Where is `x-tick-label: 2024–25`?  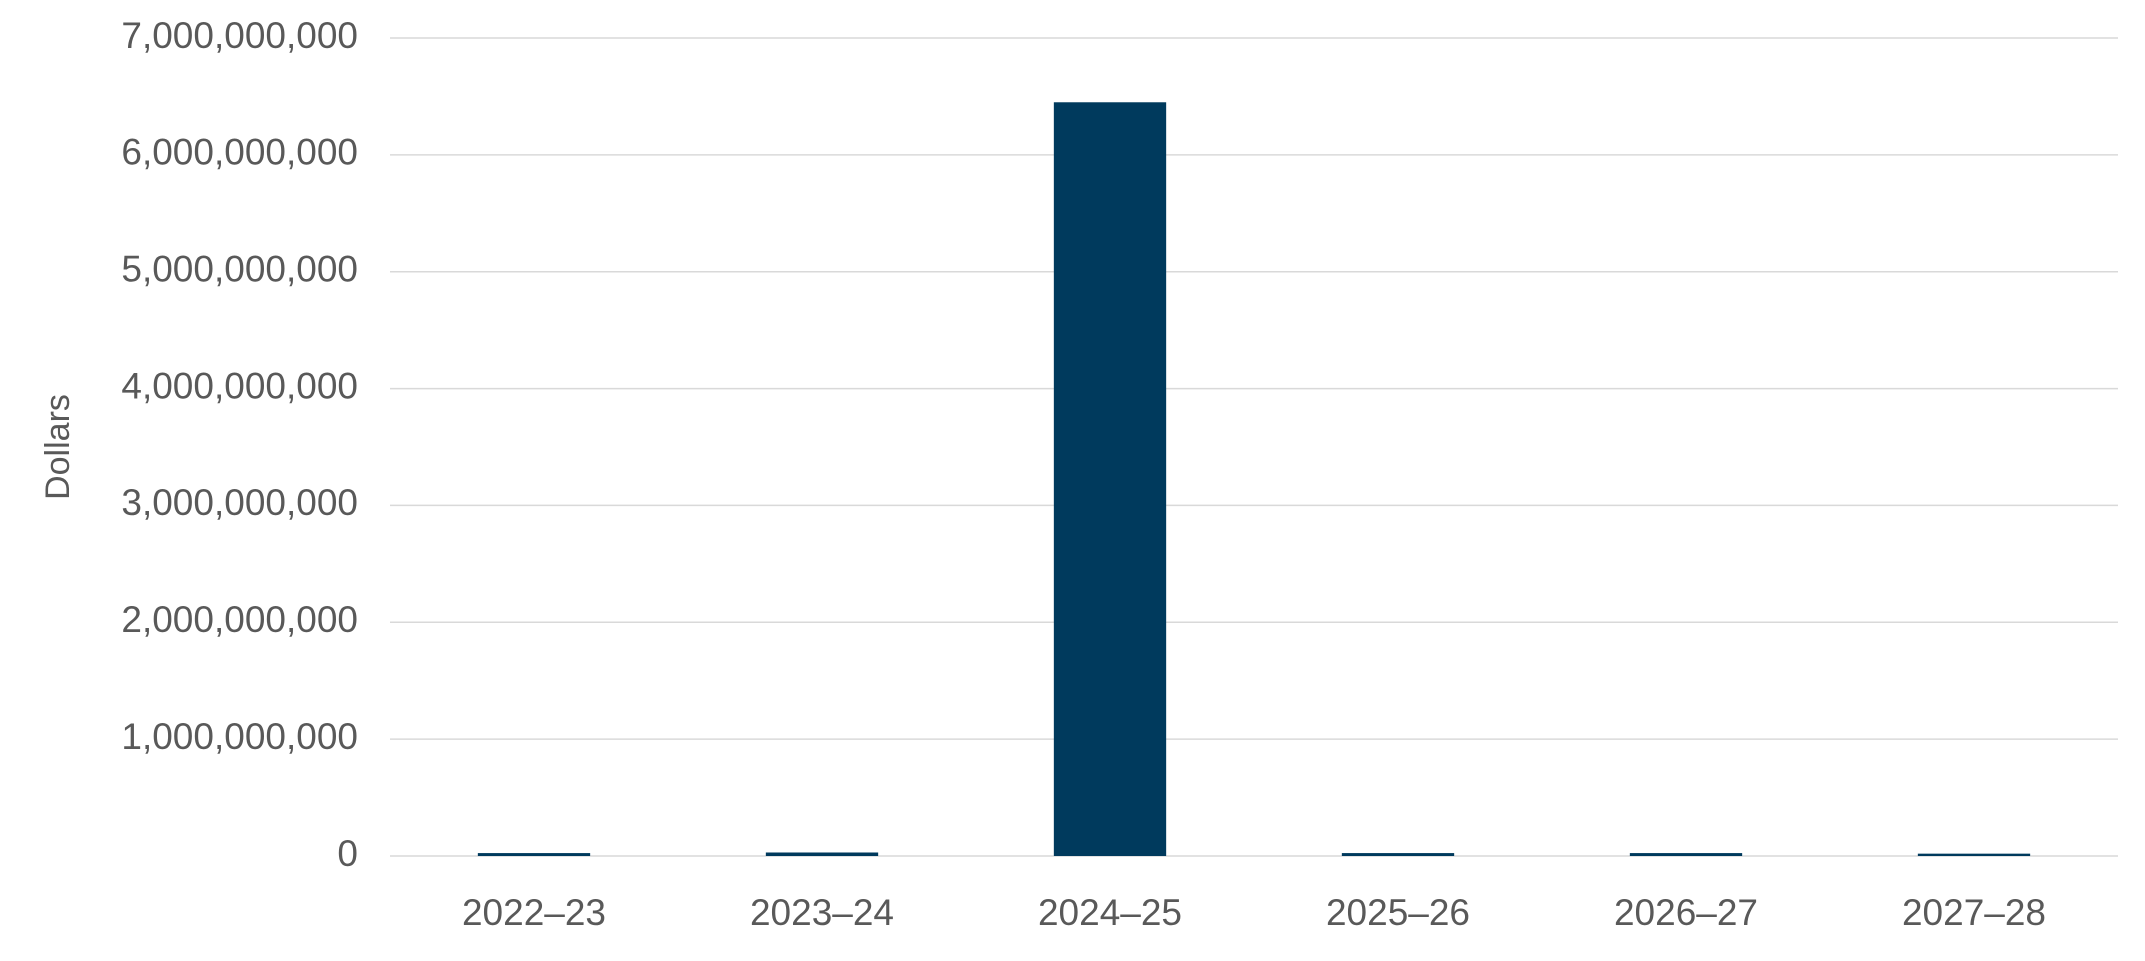
x-tick-label: 2024–25 is located at coordinates (1110, 912).